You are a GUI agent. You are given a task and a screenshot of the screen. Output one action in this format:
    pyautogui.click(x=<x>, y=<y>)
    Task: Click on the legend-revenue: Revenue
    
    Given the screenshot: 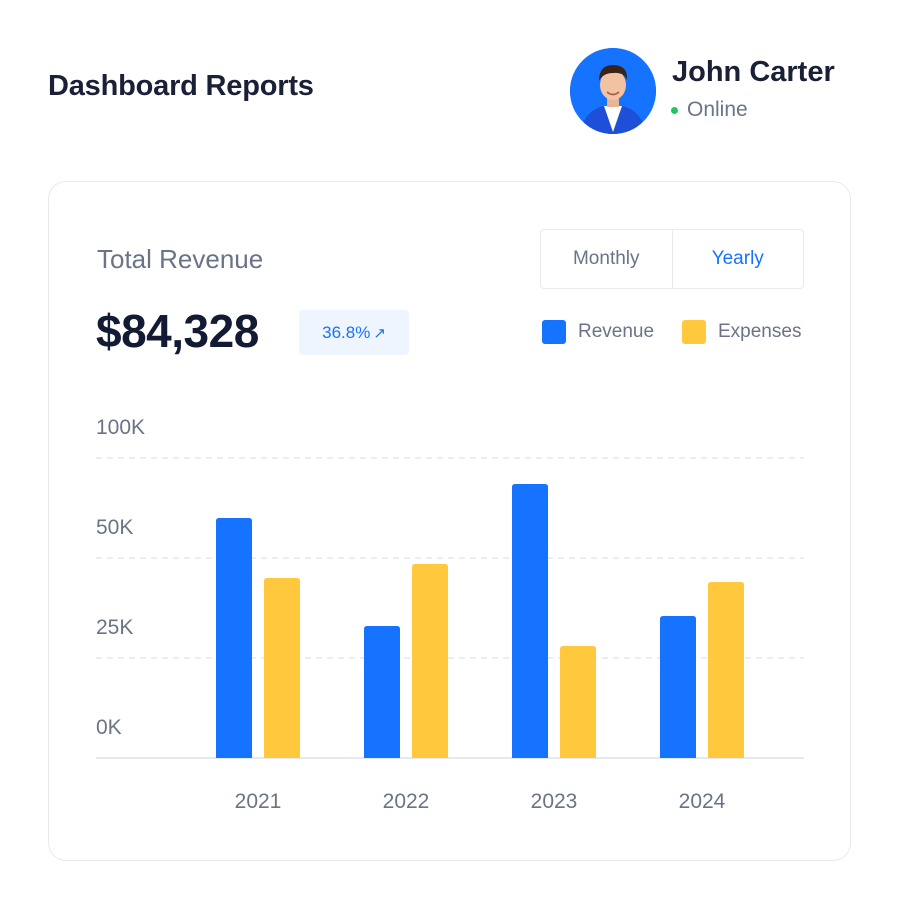 What is the action you would take?
    pyautogui.click(x=598, y=332)
    